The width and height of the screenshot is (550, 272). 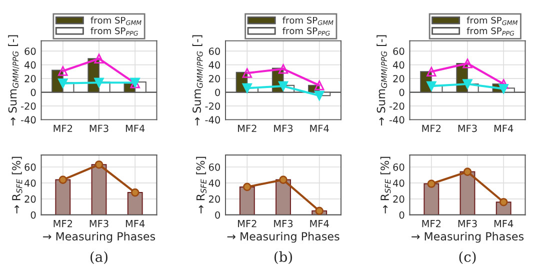 What do you see at coordinates (283, 257) in the screenshot?
I see `text: (b)` at bounding box center [283, 257].